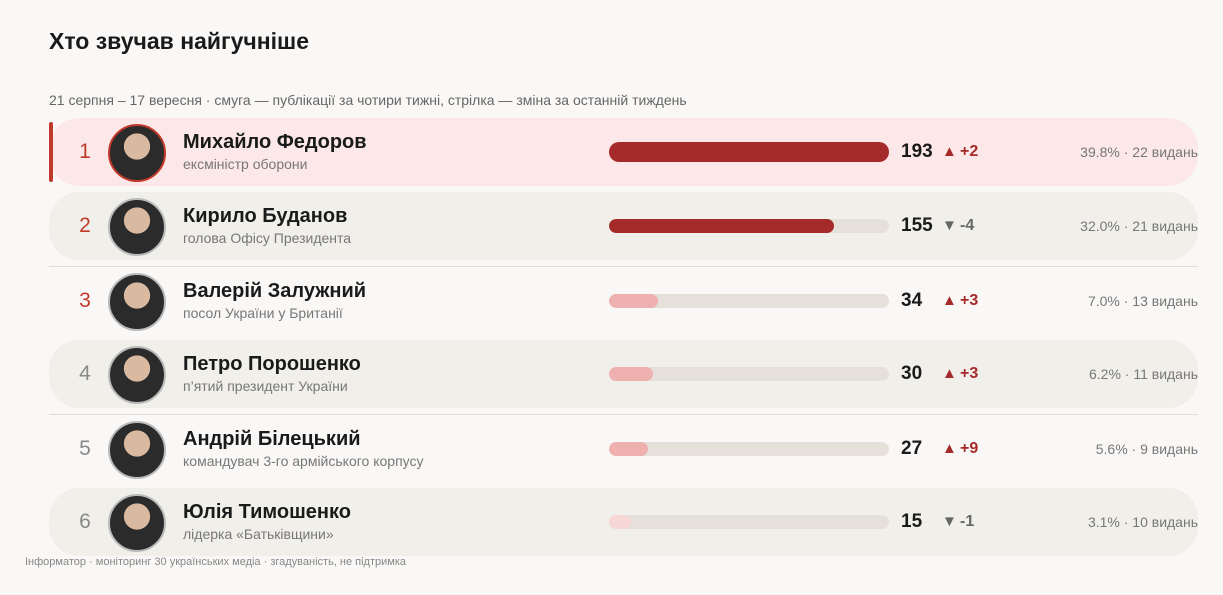 This screenshot has height=595, width=1223. I want to click on person-name: Петро Порошенко, so click(272, 364).